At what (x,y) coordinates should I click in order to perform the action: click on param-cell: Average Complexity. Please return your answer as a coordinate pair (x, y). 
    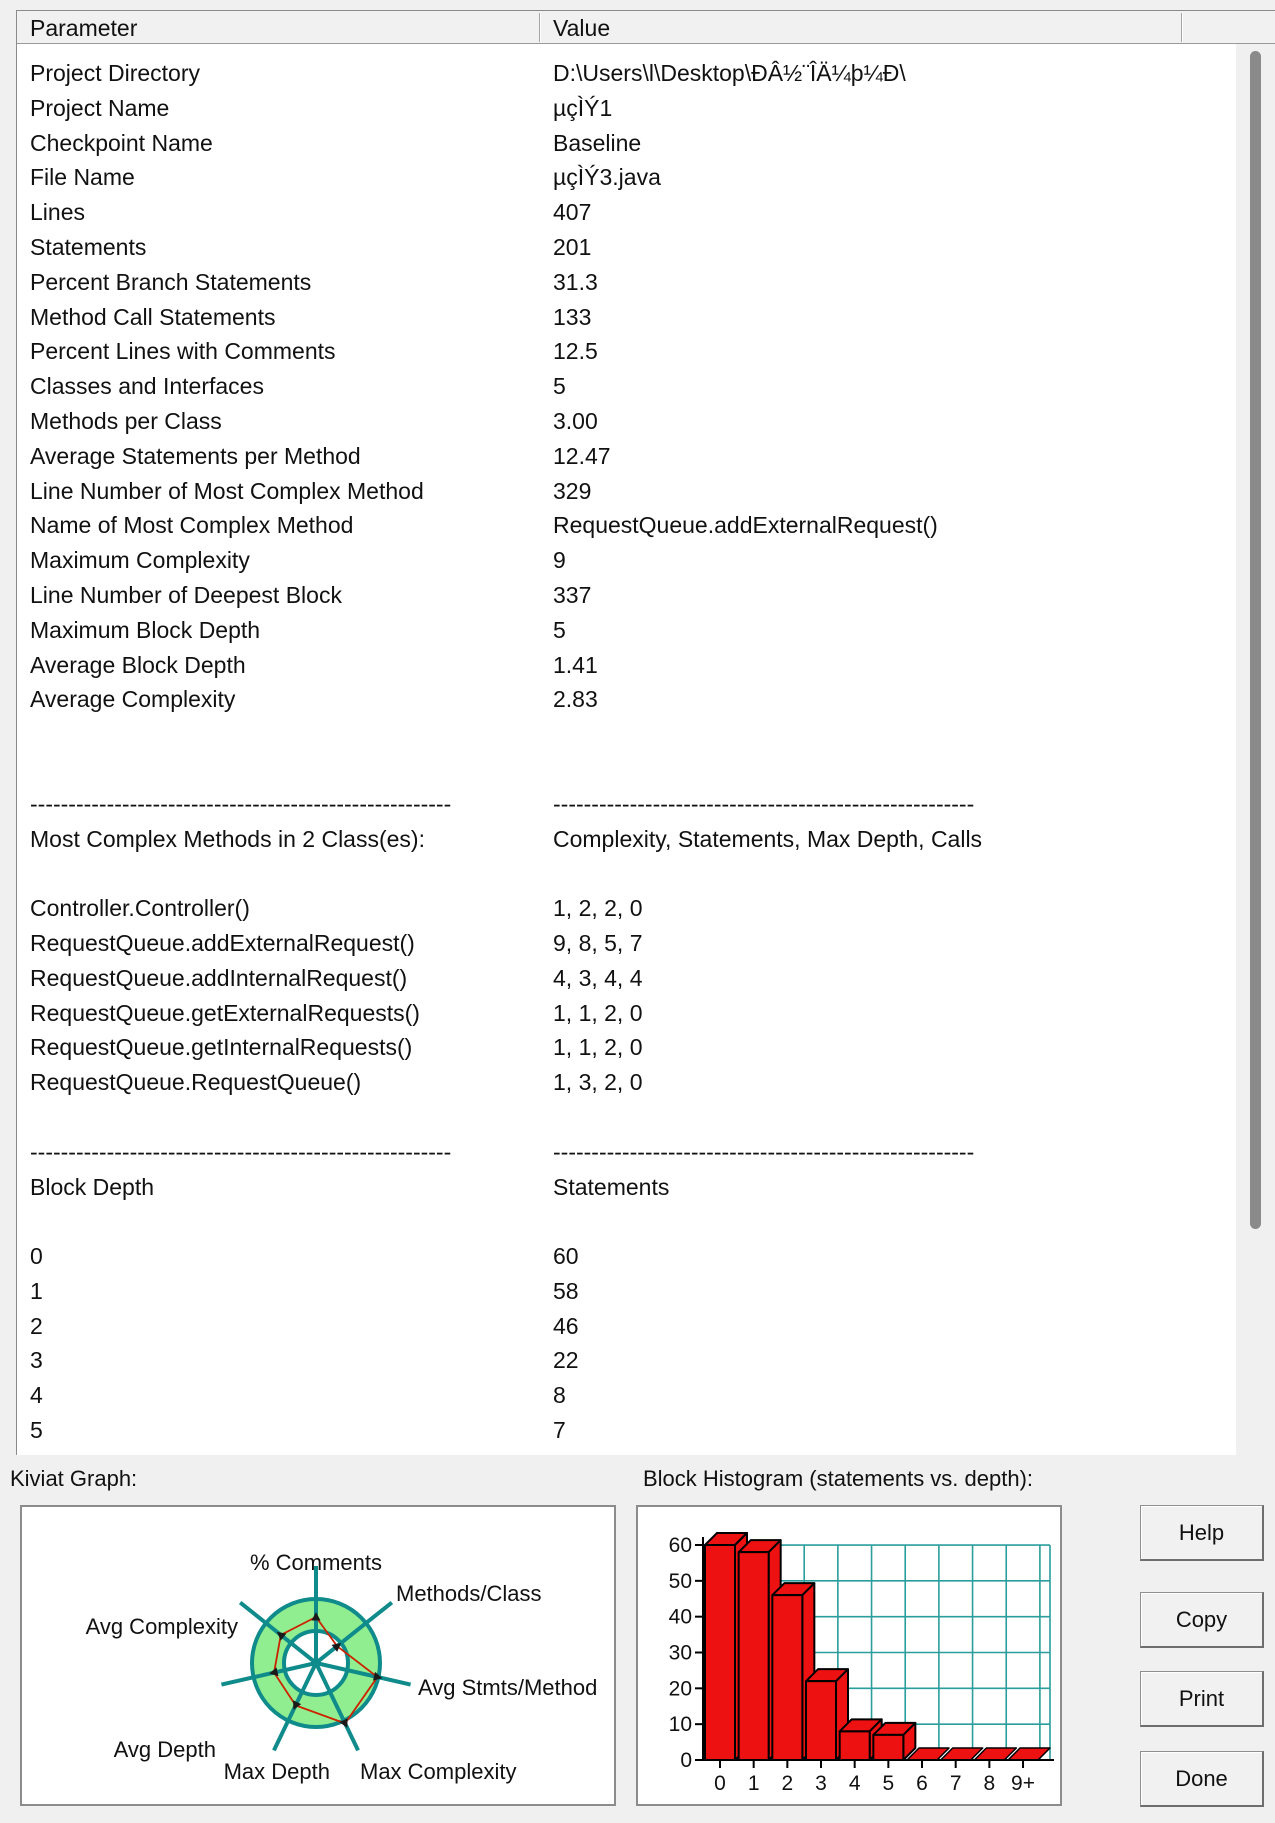
    Looking at the image, I should click on (133, 699).